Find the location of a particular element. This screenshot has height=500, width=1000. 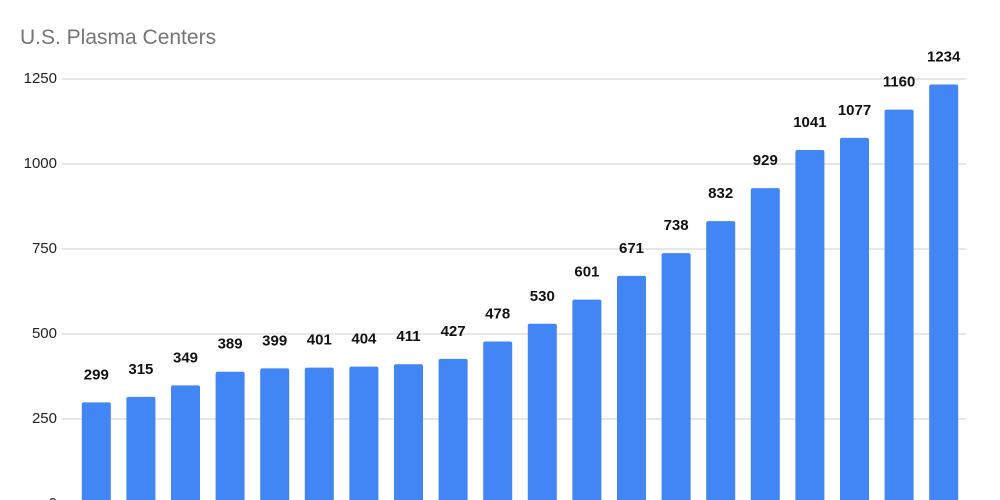

data-label: 530 is located at coordinates (542, 296).